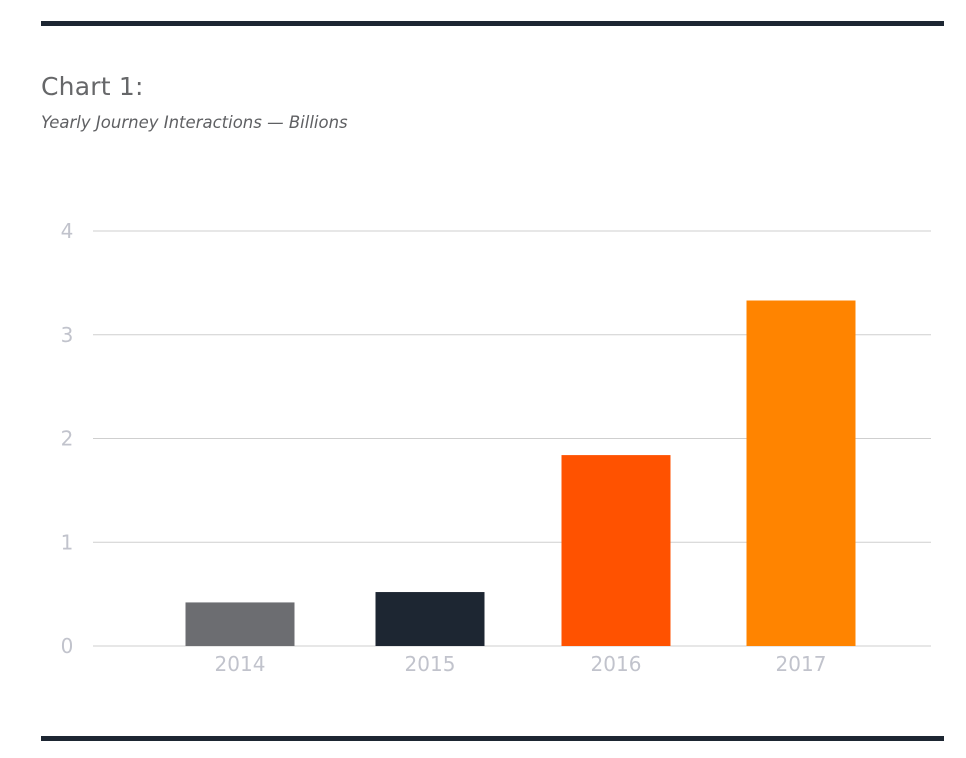  Describe the element at coordinates (194, 122) in the screenshot. I see `chart-subtitle: Yearly Journey Interactions — Billions` at that location.